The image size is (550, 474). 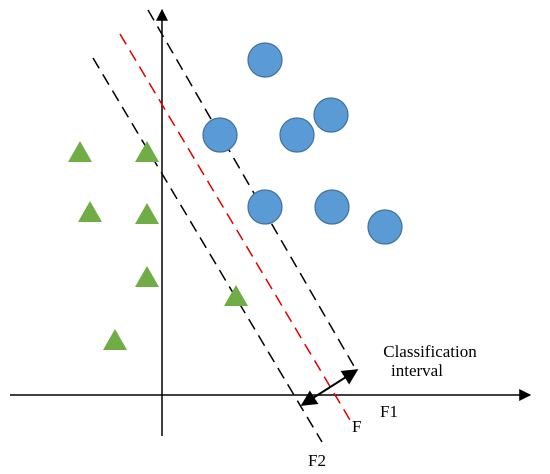 What do you see at coordinates (317, 460) in the screenshot?
I see `line-label: F2` at bounding box center [317, 460].